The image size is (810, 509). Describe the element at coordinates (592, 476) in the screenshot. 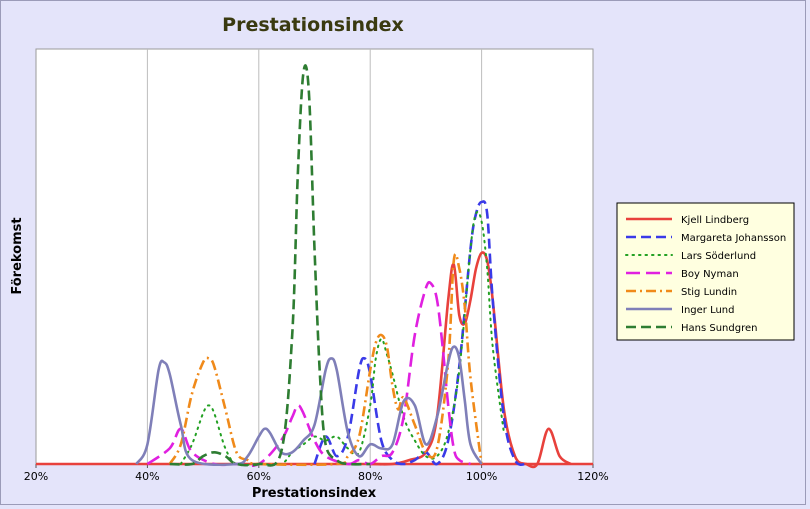

I see `x-tick-label: 120%` at that location.